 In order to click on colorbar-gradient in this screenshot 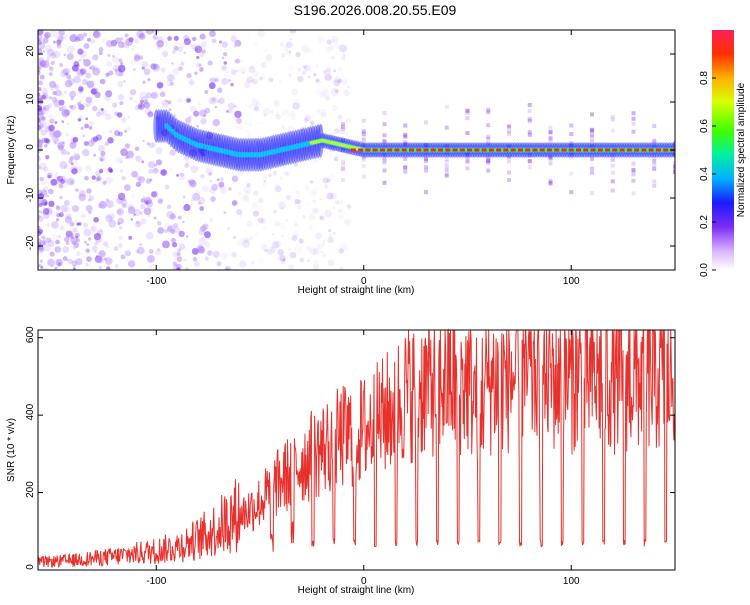, I will do `click(723, 150)`.